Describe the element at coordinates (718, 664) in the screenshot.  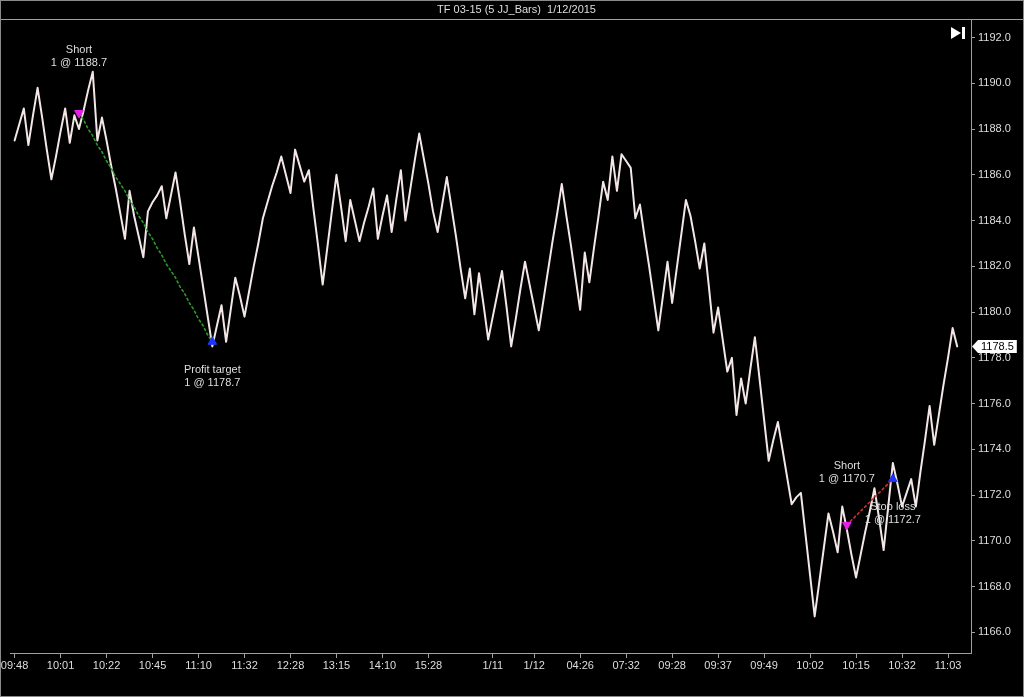
I see `x-tick-label: 09:37` at that location.